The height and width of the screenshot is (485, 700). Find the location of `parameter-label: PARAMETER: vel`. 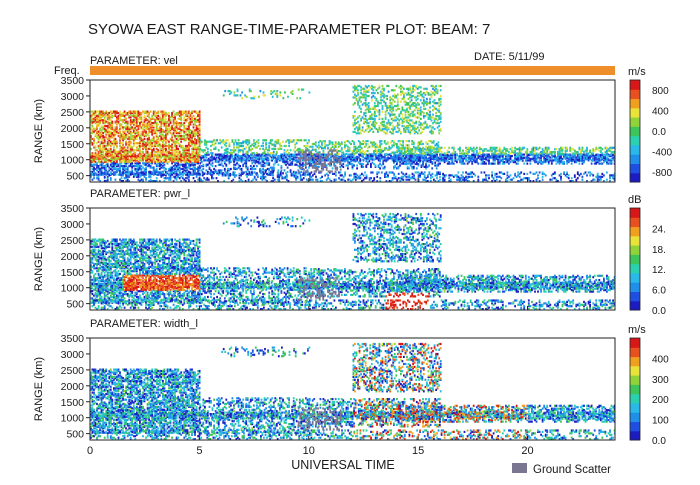

parameter-label: PARAMETER: vel is located at coordinates (134, 61).